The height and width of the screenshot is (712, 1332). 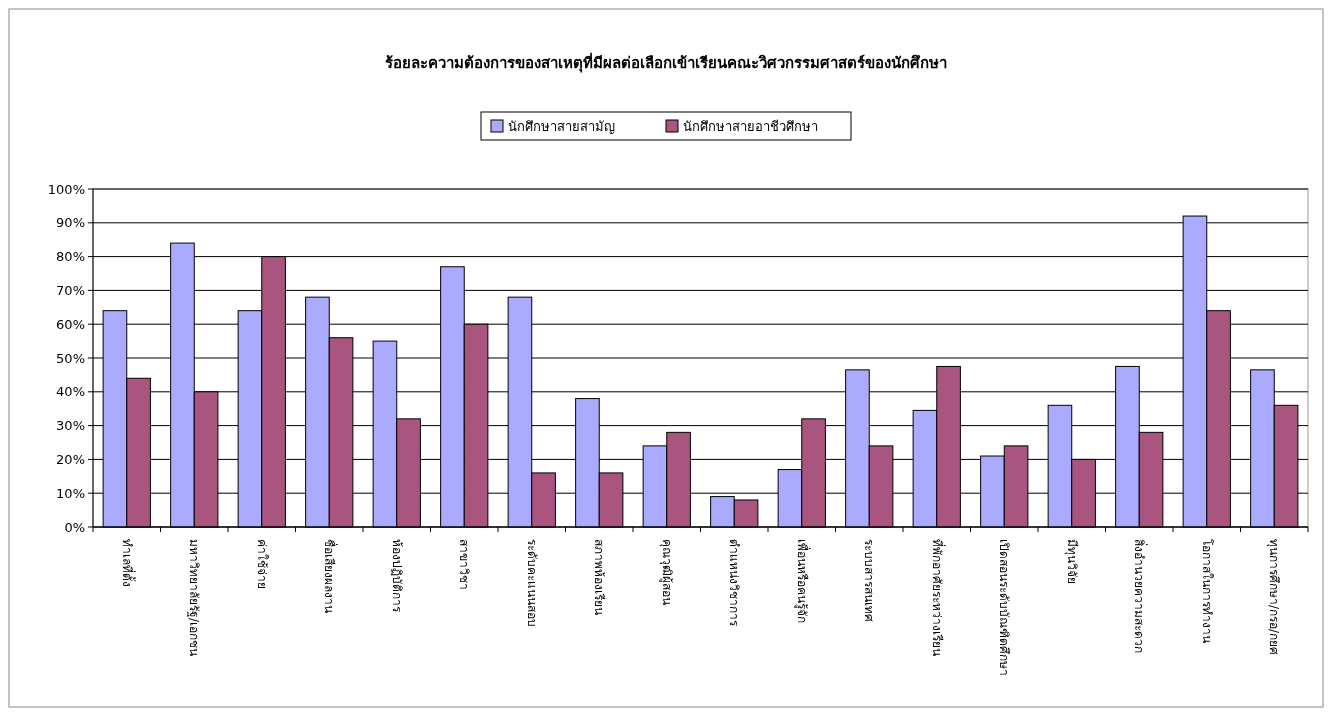 What do you see at coordinates (261, 564) in the screenshot?
I see `x-tick-label: ค่าใช้จ่าย` at bounding box center [261, 564].